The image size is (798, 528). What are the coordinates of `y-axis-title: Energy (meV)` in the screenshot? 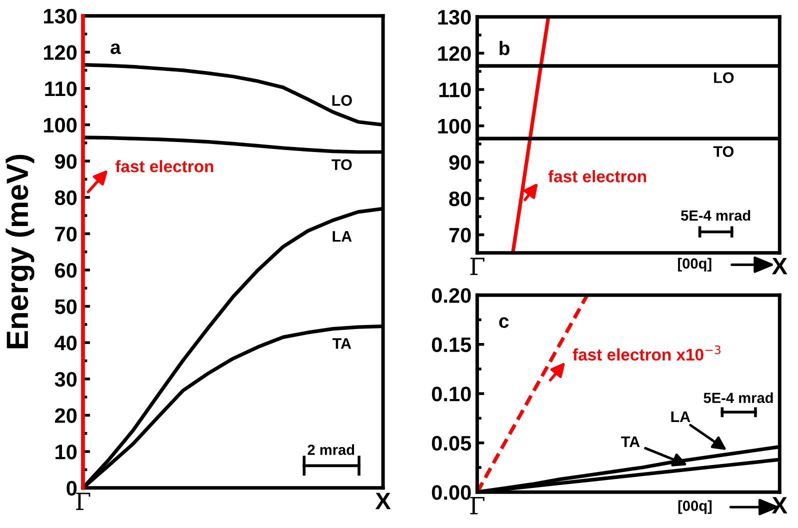 It's located at (20, 251).